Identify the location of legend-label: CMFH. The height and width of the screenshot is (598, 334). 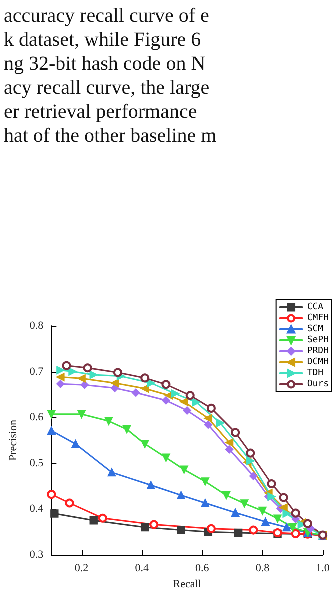
(318, 319).